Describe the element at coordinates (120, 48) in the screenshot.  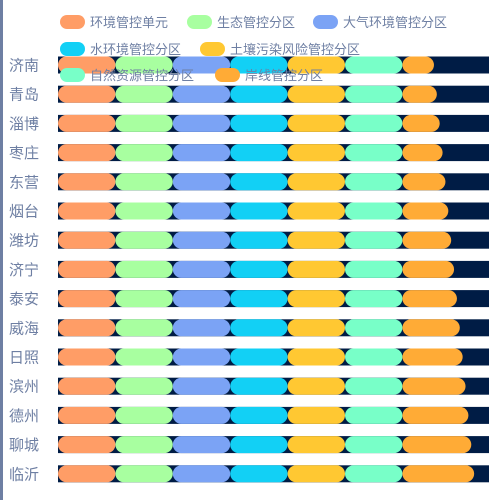
I see `legend-item: 水环境管控分区` at that location.